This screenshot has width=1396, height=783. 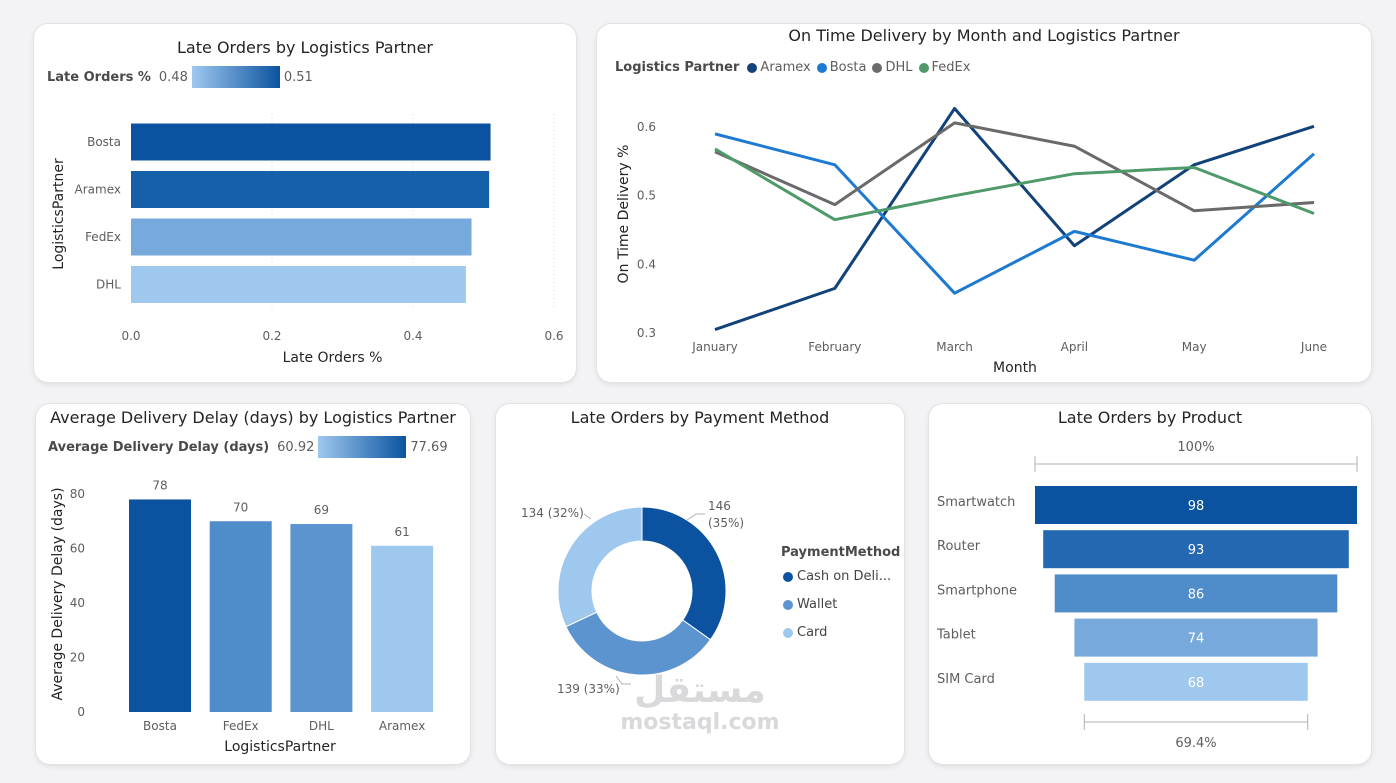 What do you see at coordinates (298, 77) in the screenshot?
I see `legend-max: 0.51` at bounding box center [298, 77].